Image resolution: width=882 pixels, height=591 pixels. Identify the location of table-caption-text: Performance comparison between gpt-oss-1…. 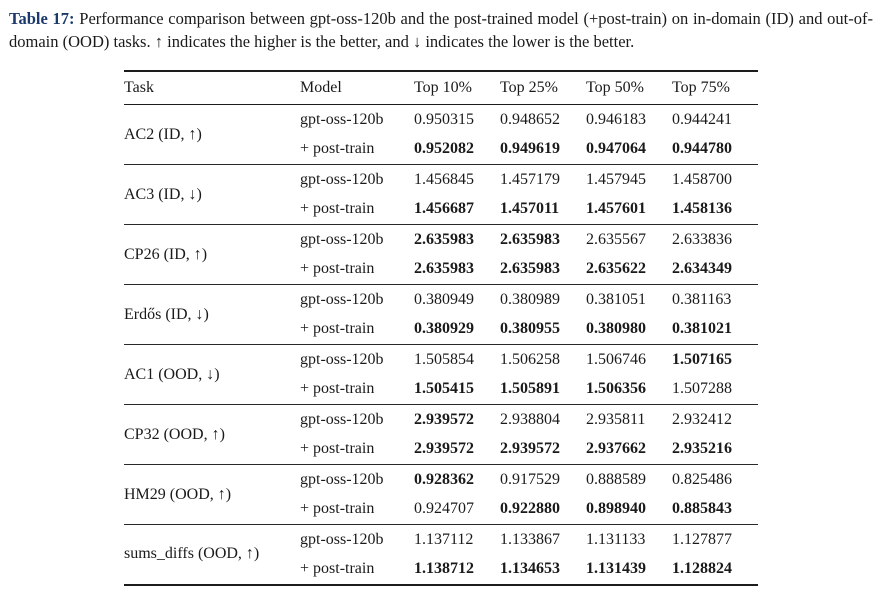
(441, 30).